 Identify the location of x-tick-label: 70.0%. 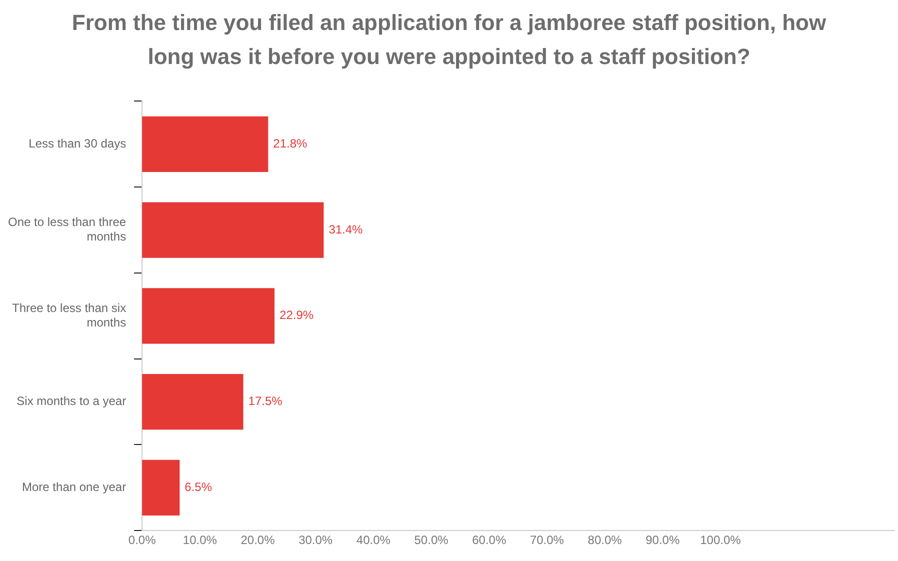
(547, 540).